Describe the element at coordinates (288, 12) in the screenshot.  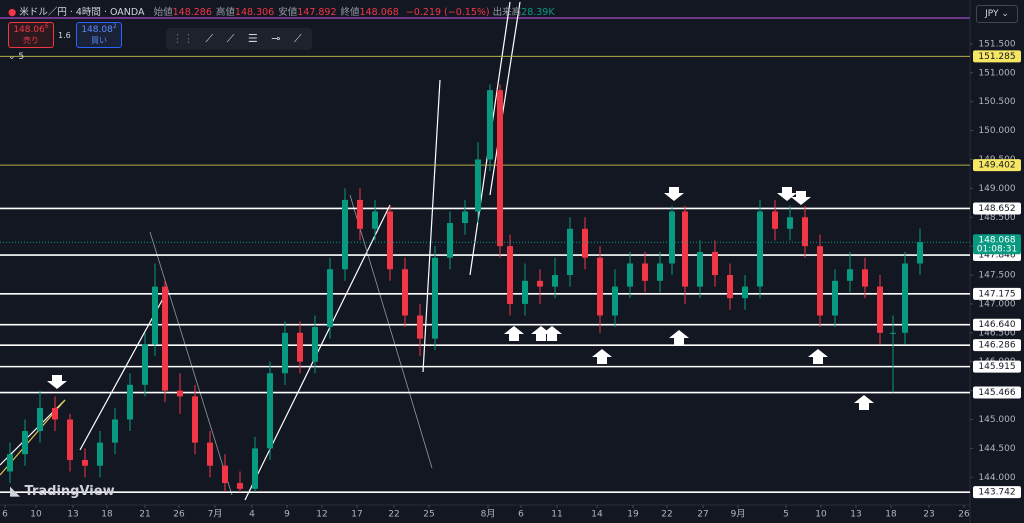
I see `ohlc-label: 安値` at that location.